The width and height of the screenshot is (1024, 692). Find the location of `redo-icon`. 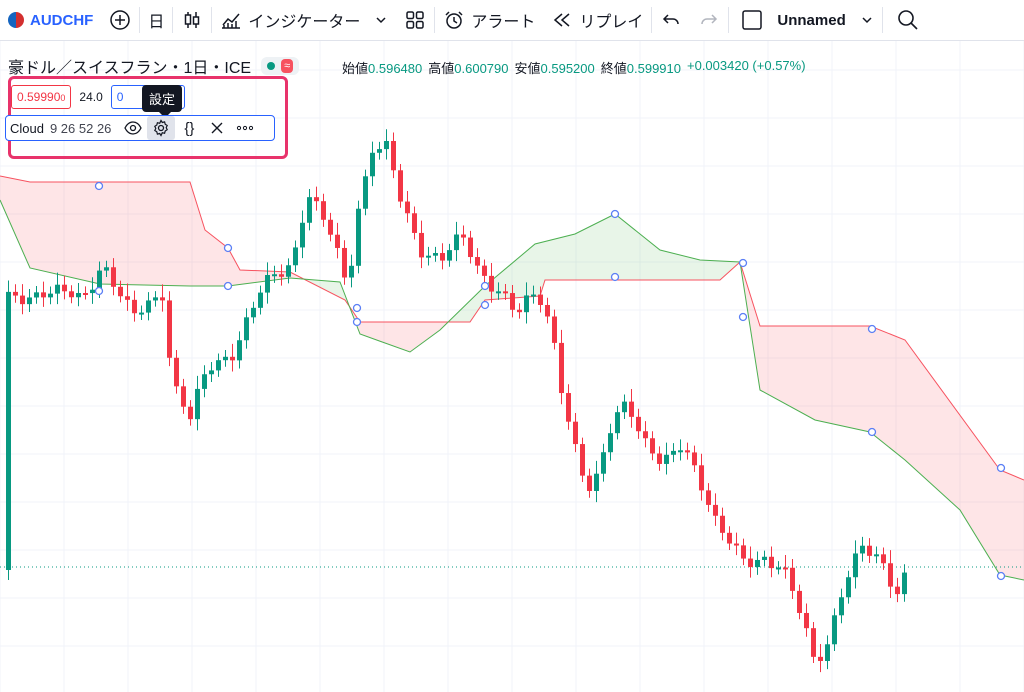

redo-icon is located at coordinates (709, 19).